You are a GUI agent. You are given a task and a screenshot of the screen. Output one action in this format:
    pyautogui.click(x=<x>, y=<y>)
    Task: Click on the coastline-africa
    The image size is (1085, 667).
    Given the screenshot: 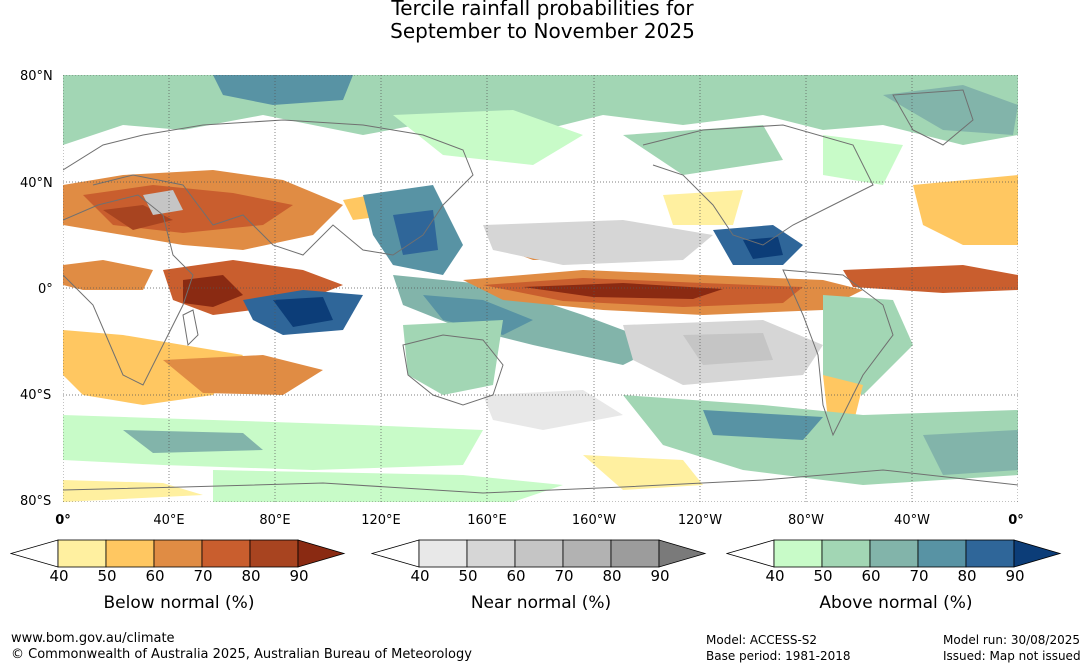 What is the action you would take?
    pyautogui.click(x=128, y=290)
    